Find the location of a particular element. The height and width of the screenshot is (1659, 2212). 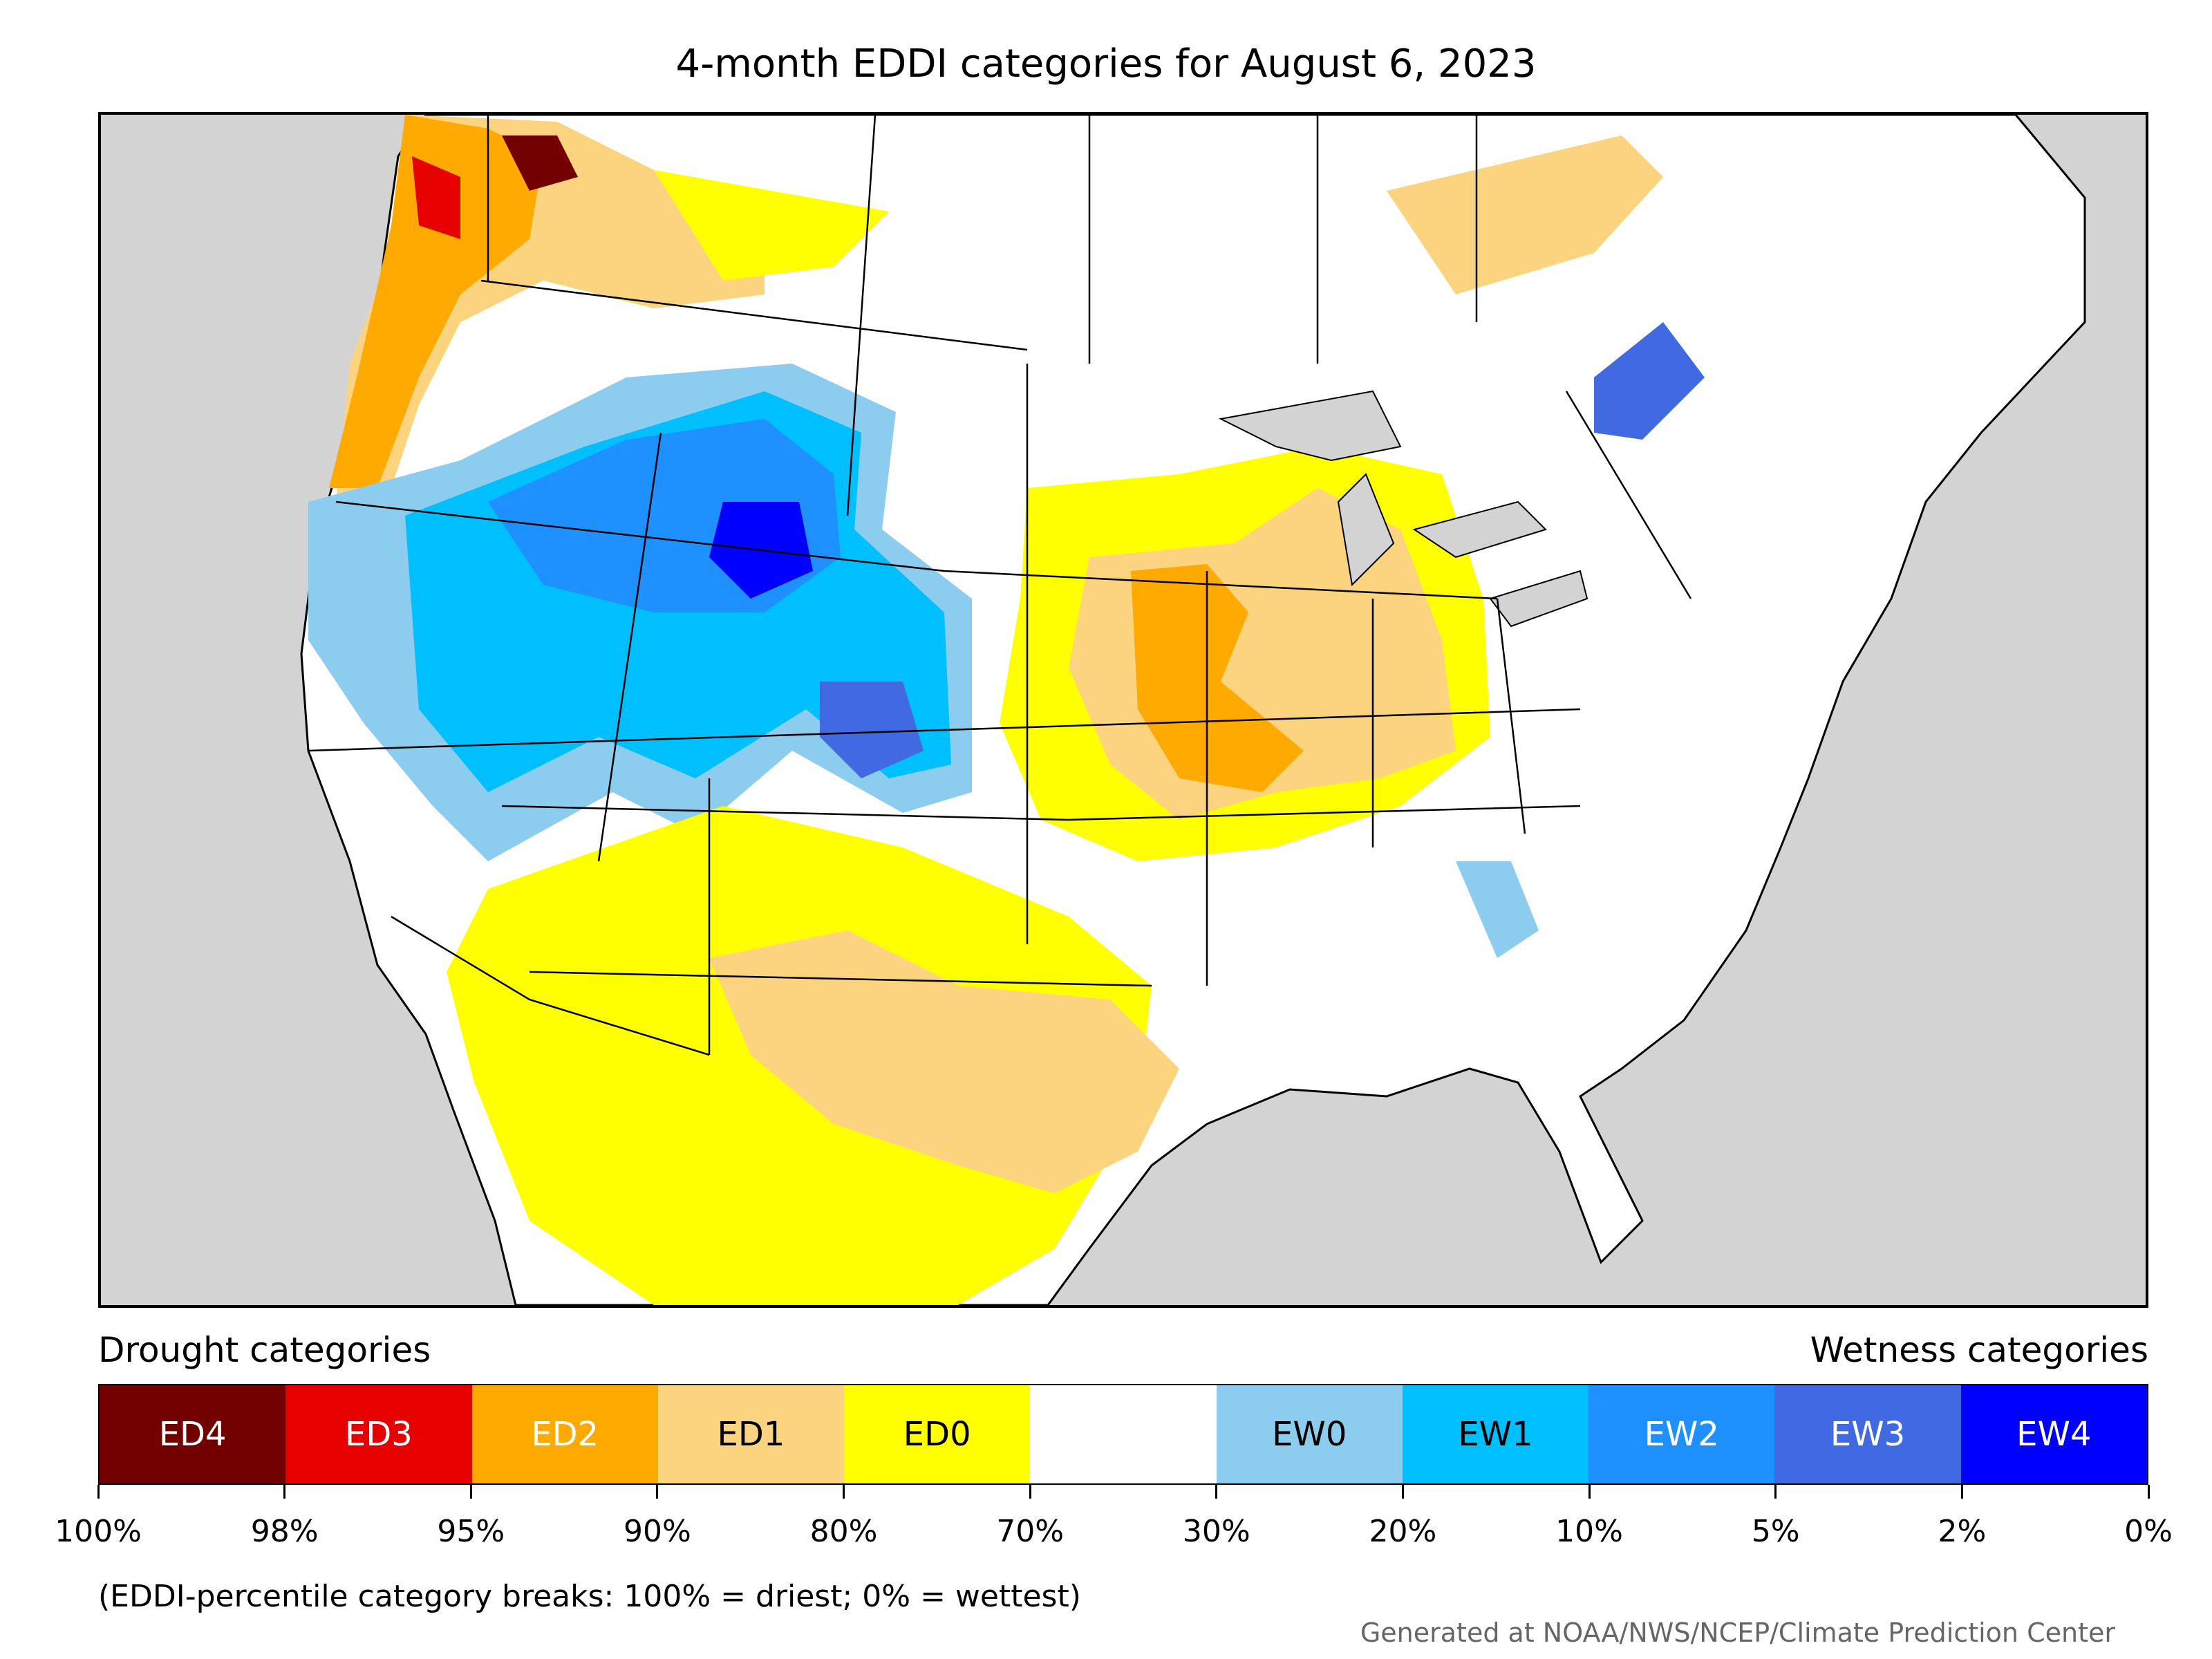

legend-cell-ew0: EW0 is located at coordinates (1309, 1434).